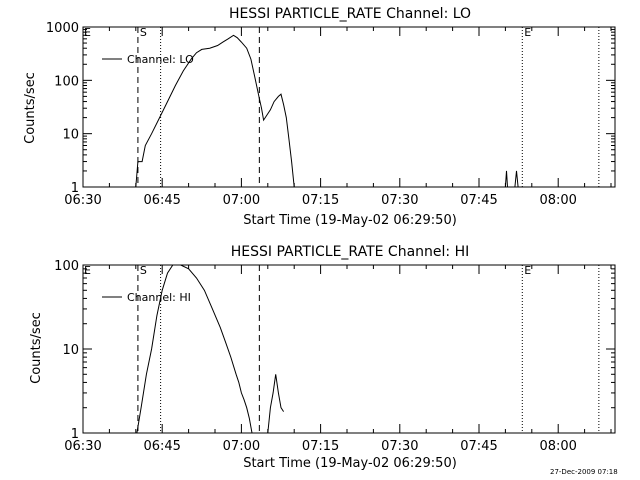  What do you see at coordinates (350, 14) in the screenshot?
I see `chart-title: HESSI PARTICLE_RATE Channel: LO` at bounding box center [350, 14].